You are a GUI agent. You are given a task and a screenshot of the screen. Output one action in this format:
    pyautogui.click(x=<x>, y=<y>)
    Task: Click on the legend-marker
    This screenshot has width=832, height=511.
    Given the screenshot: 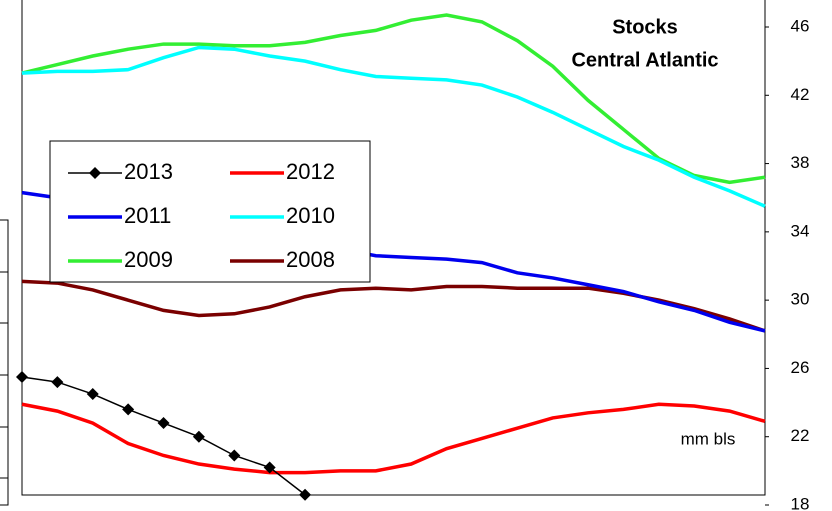 What is the action you would take?
    pyautogui.click(x=95, y=173)
    